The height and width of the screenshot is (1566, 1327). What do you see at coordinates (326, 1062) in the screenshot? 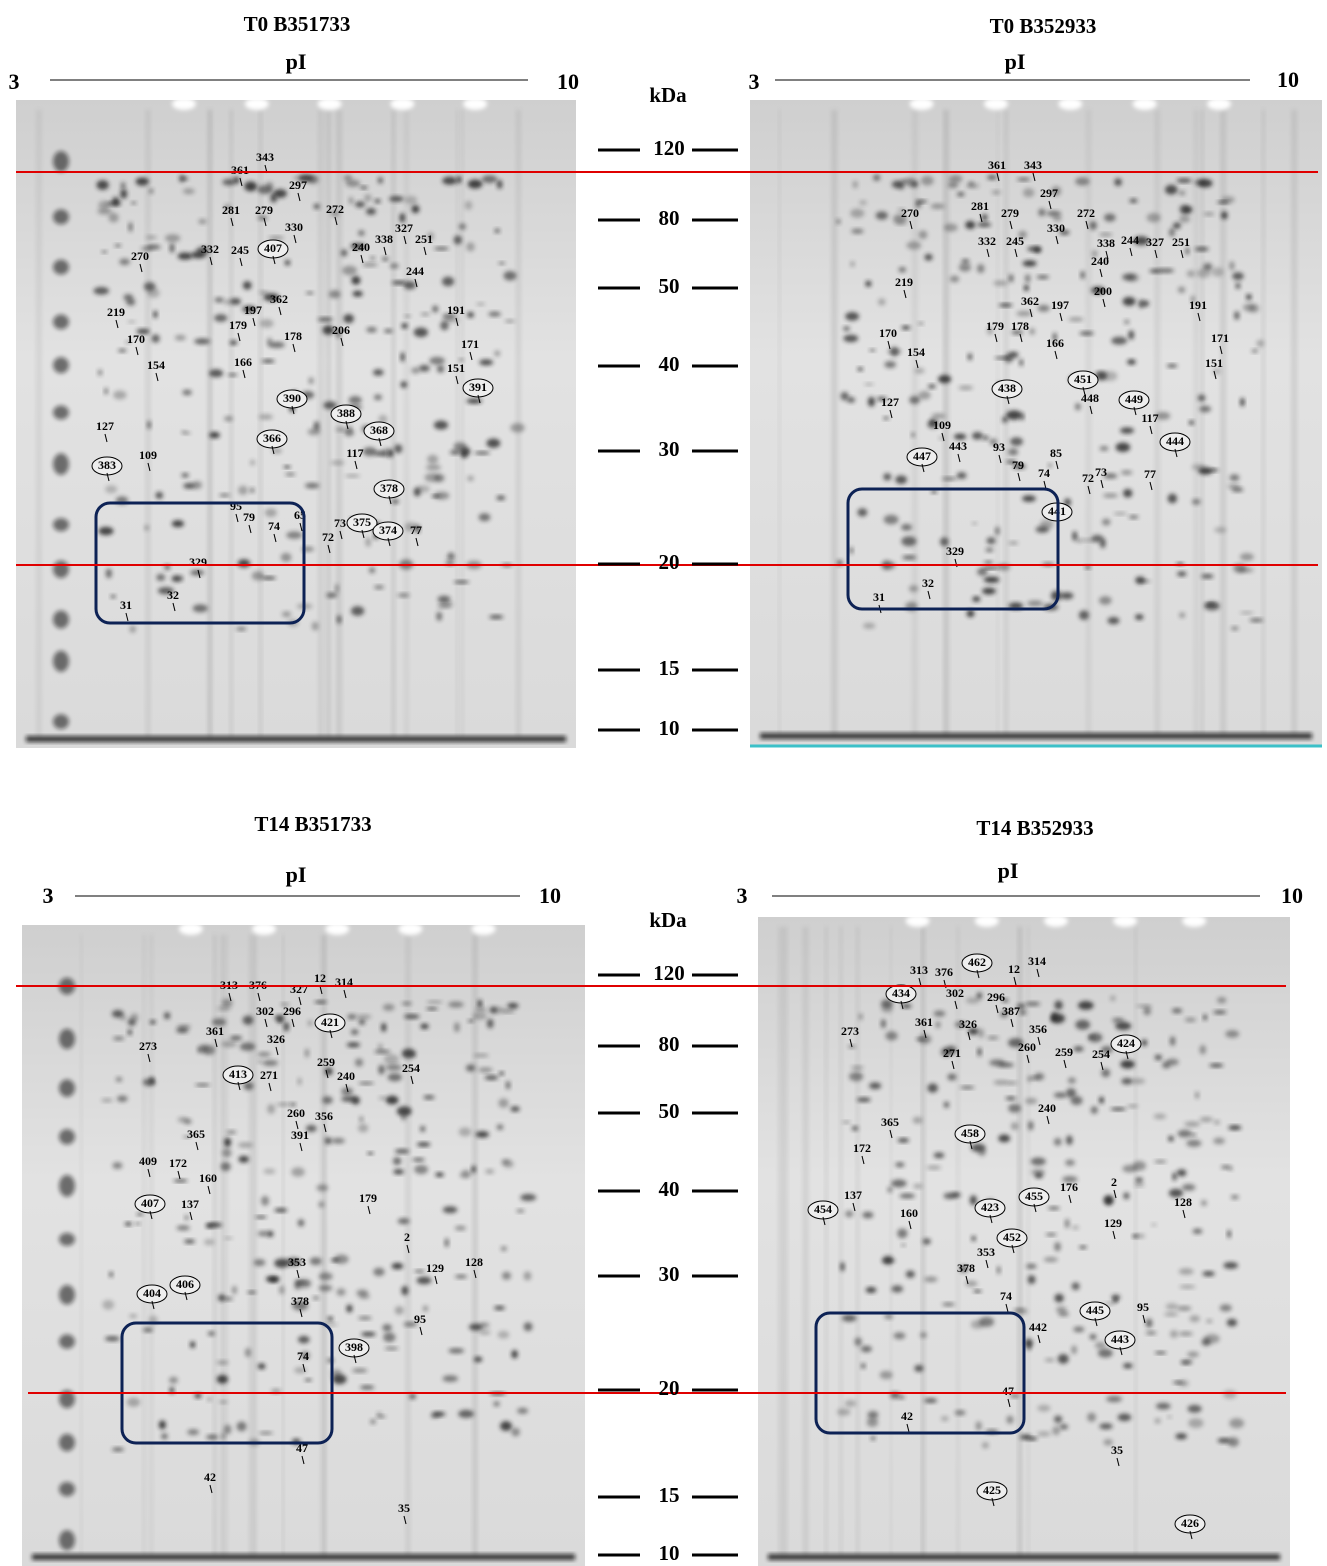
I see `spot-label: 259` at bounding box center [326, 1062].